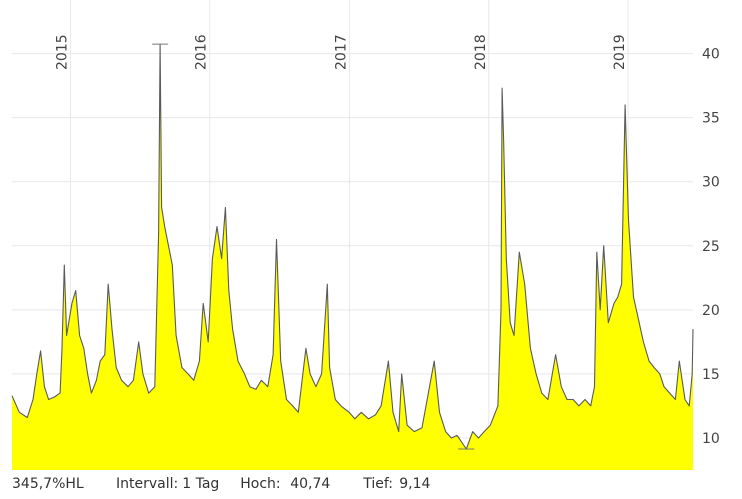 The width and height of the screenshot is (742, 499). Describe the element at coordinates (62, 52) in the screenshot. I see `year-label-2015: 2015` at that location.